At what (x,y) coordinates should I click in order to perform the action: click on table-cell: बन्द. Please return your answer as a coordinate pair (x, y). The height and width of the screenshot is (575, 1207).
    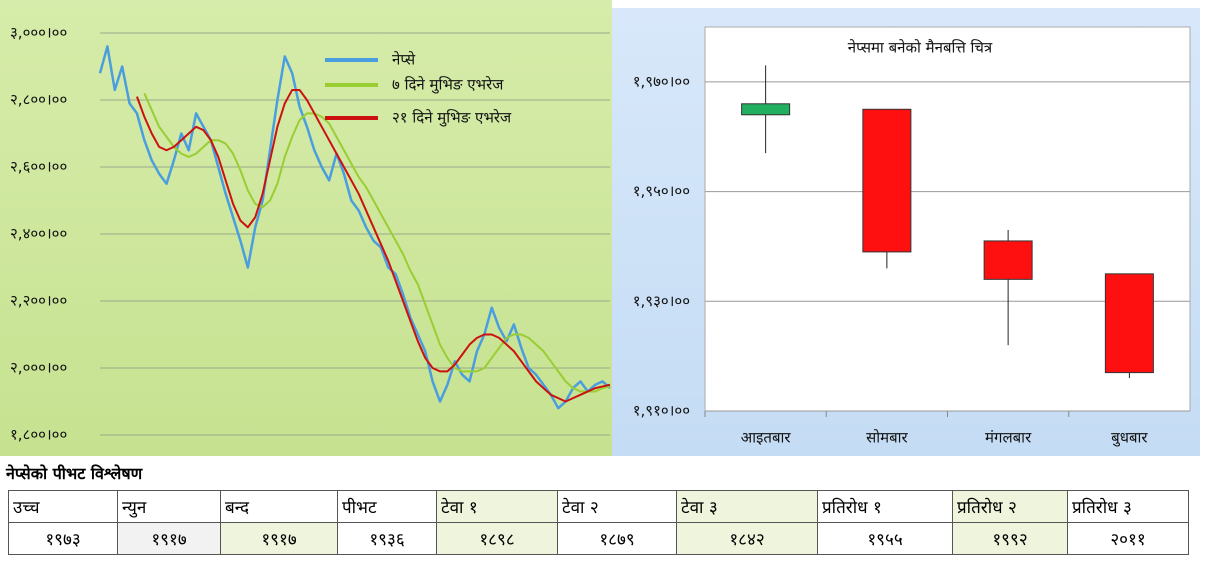
    Looking at the image, I should click on (279, 506).